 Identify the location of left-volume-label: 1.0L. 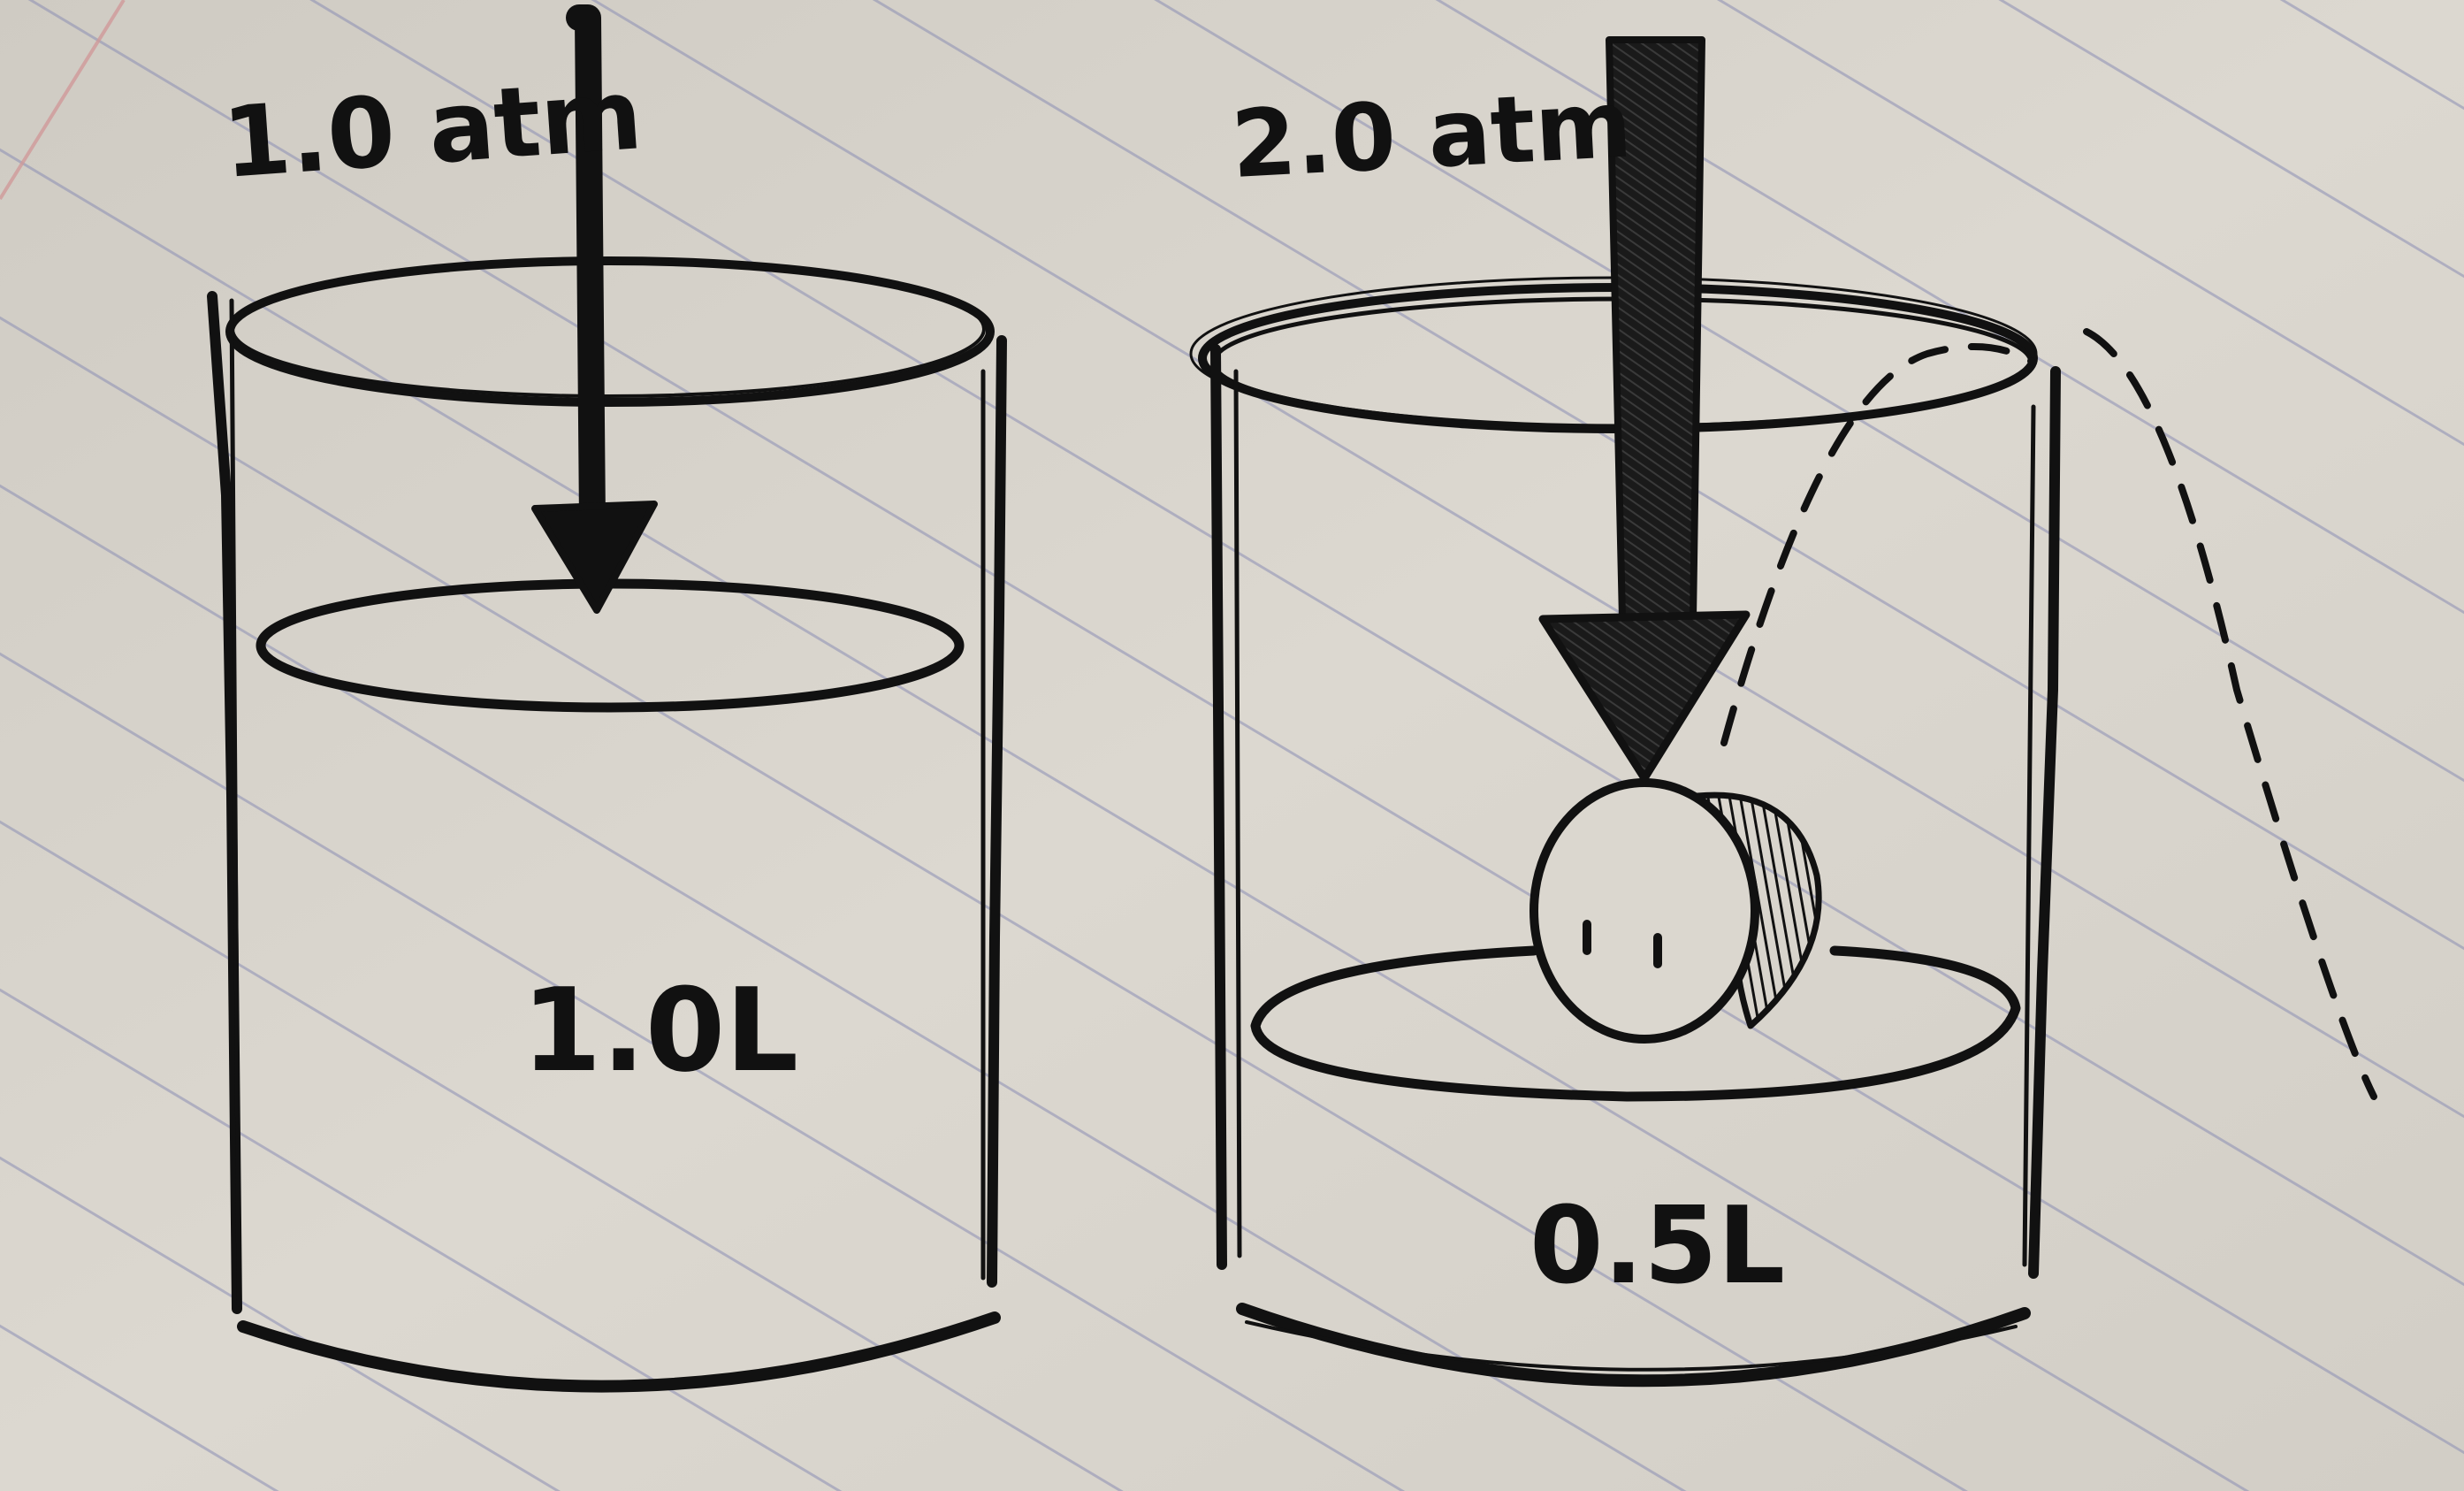
(660, 1030).